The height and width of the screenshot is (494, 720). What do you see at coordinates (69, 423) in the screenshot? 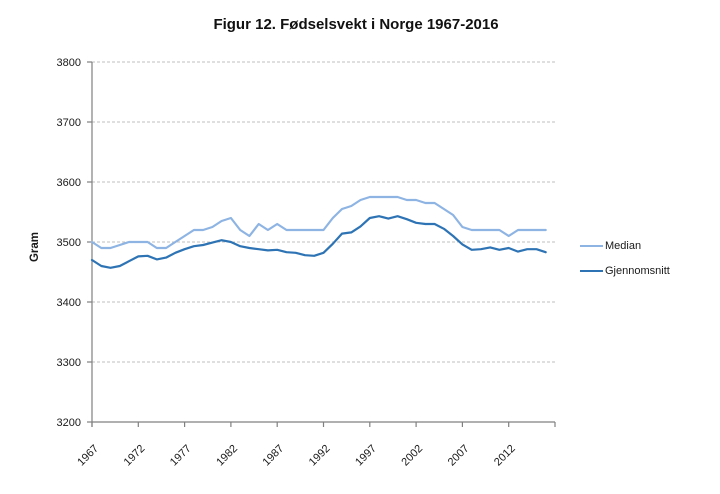
I see `y-tick-label: 3200` at bounding box center [69, 423].